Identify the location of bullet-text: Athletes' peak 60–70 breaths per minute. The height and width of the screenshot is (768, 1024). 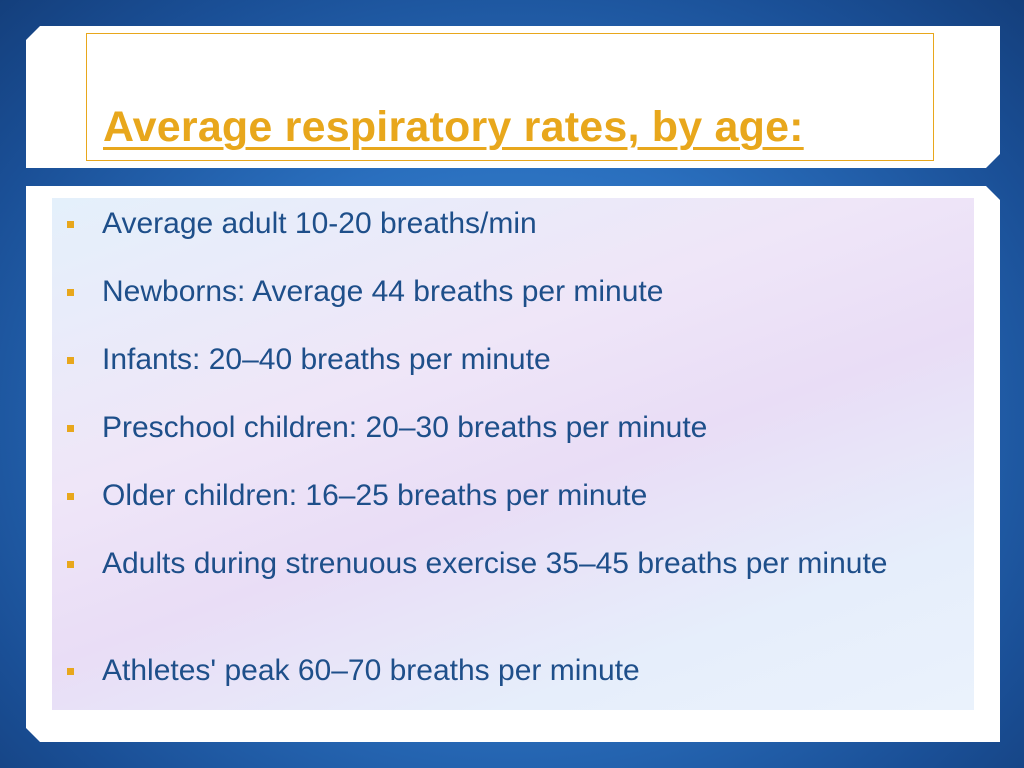
(371, 670).